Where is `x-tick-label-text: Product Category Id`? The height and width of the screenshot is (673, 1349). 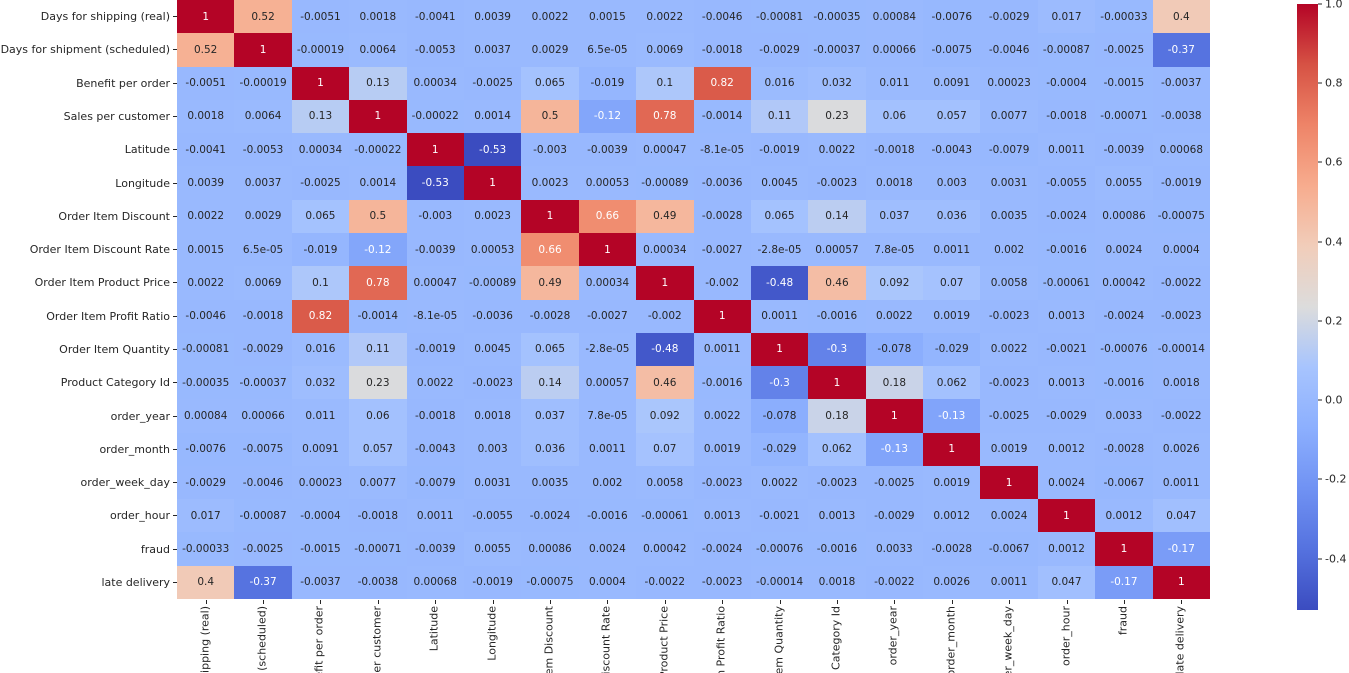 x-tick-label-text: Product Category Id is located at coordinates (836, 639).